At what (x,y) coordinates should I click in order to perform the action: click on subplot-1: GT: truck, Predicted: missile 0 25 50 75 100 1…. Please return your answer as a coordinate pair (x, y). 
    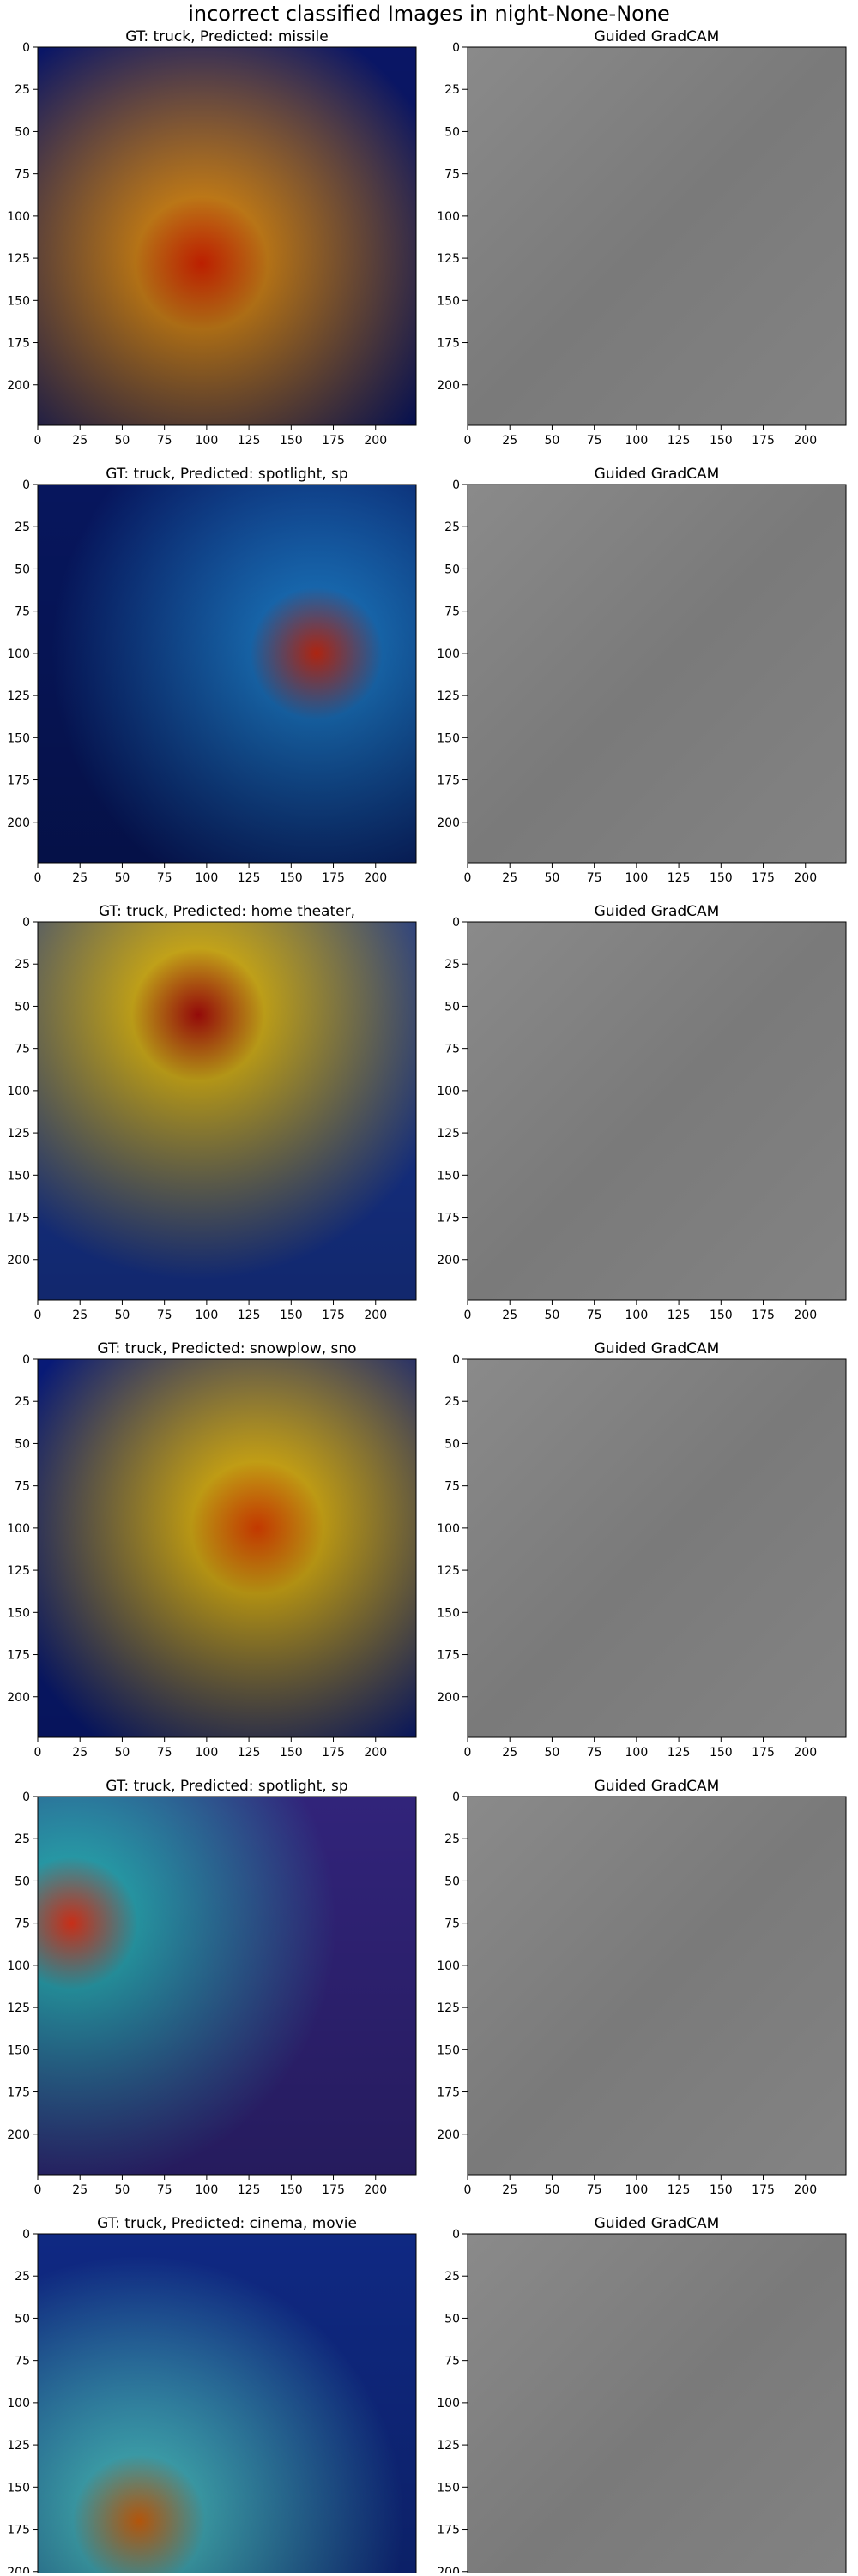
    Looking at the image, I should click on (212, 238).